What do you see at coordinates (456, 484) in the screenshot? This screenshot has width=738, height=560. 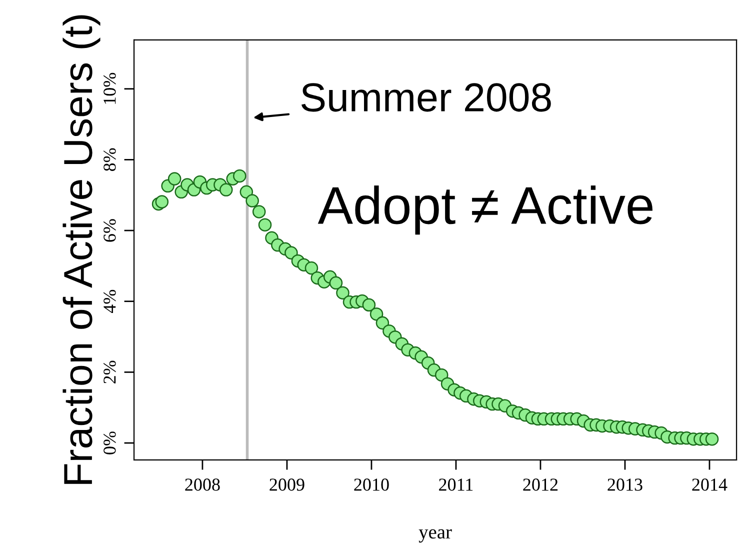 I see `x-tick-label: 2011` at bounding box center [456, 484].